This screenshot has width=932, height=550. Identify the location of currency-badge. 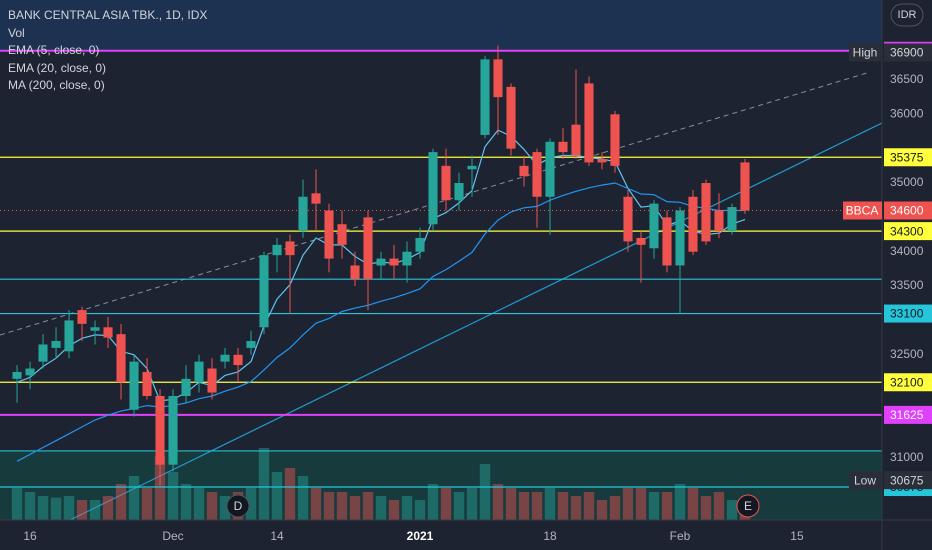
(907, 15).